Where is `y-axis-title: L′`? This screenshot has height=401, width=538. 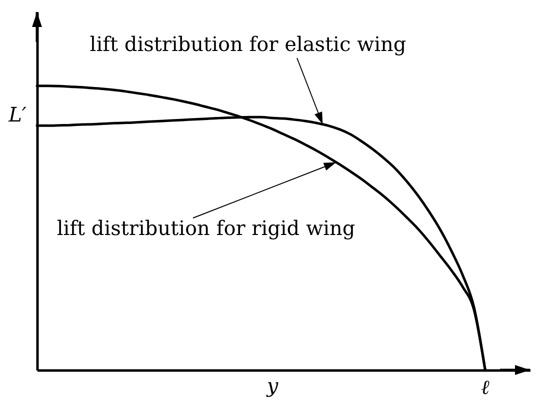 y-axis-title: L′ is located at coordinates (17, 114).